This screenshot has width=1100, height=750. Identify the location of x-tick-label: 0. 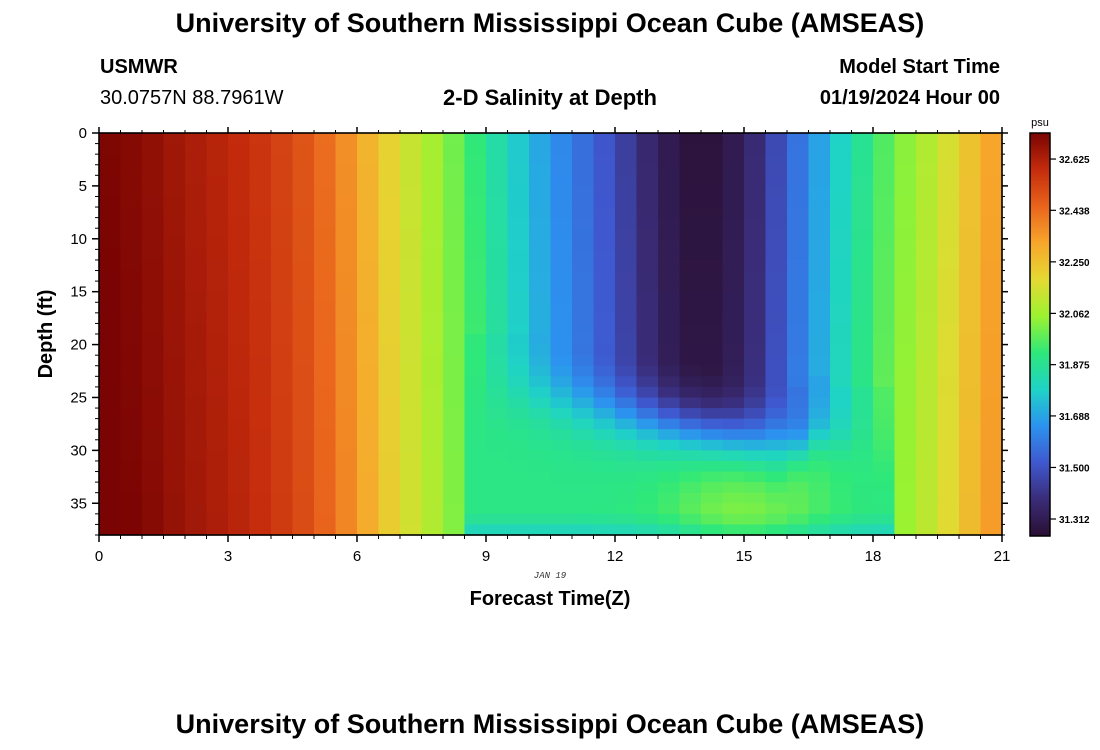
(99, 556).